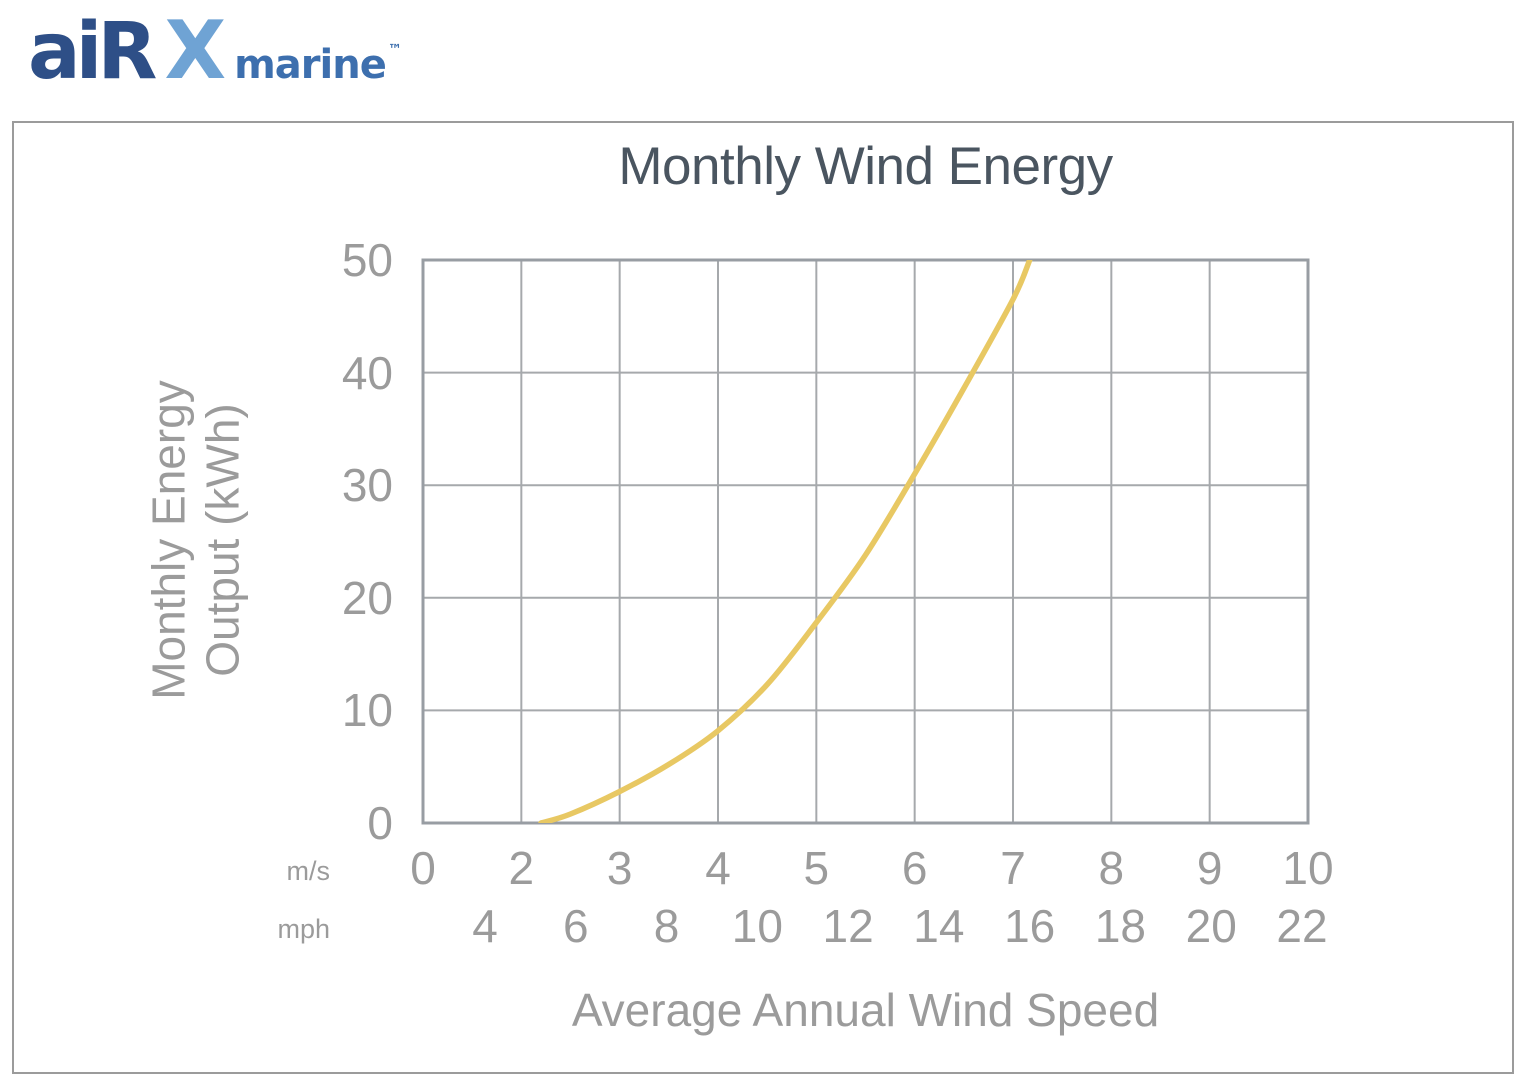 This screenshot has height=1082, width=1526. What do you see at coordinates (1211, 926) in the screenshot?
I see `x-tick-label-mph: 20` at bounding box center [1211, 926].